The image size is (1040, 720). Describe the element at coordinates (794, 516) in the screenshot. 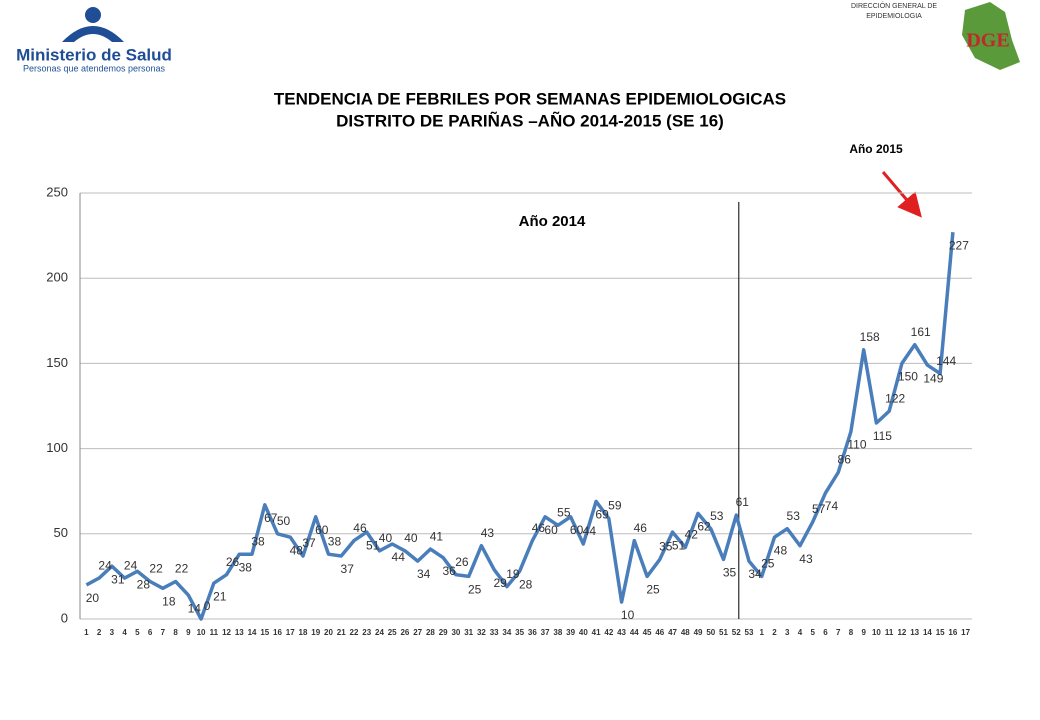

I see `data-label: 53` at that location.